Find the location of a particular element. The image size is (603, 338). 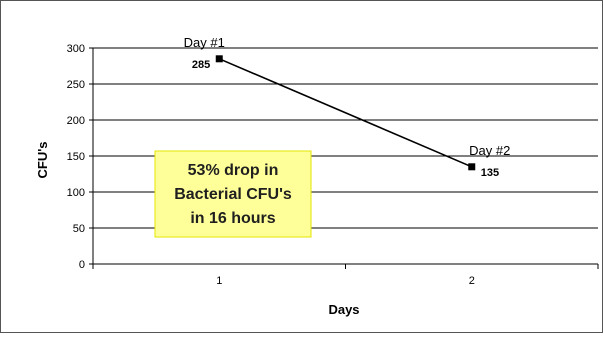

callout-line-2: Bacterial CFU's is located at coordinates (233, 194).